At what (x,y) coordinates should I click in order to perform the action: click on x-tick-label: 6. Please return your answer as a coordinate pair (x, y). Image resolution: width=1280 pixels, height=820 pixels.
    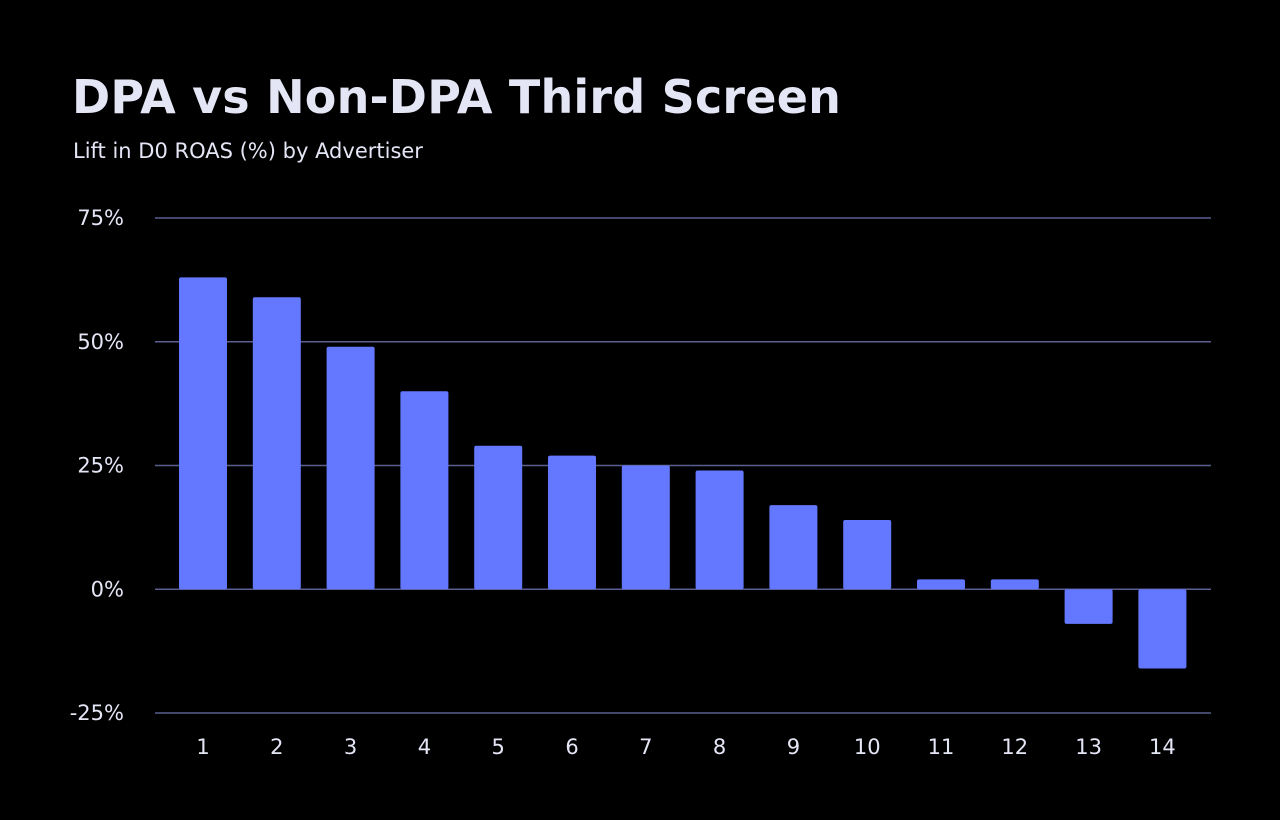
    Looking at the image, I should click on (571, 747).